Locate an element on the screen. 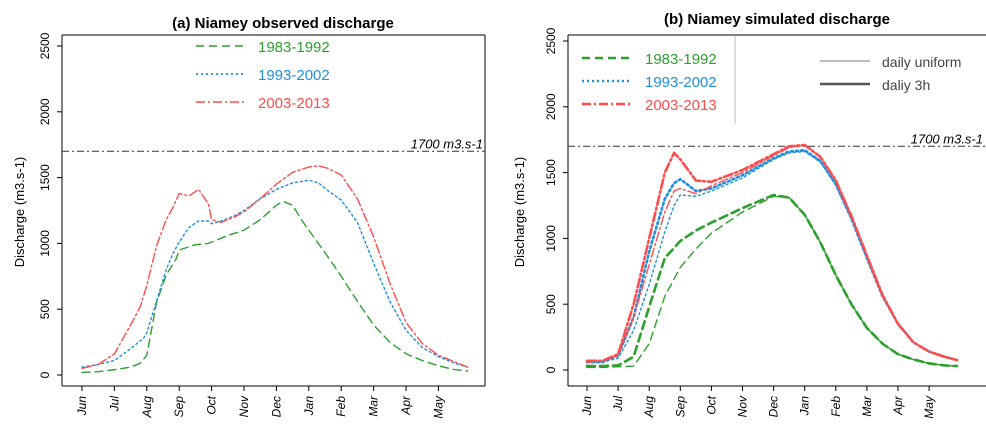  legend-a-label-1983-1992: 1983-1992 is located at coordinates (294, 47).